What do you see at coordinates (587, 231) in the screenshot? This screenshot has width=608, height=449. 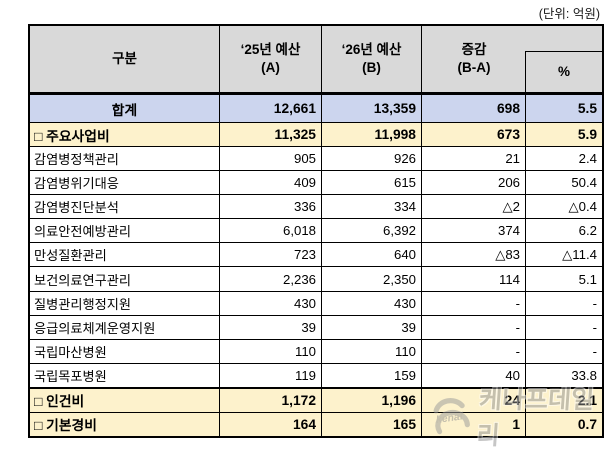 I see `cell-percent: 6.2` at bounding box center [587, 231].